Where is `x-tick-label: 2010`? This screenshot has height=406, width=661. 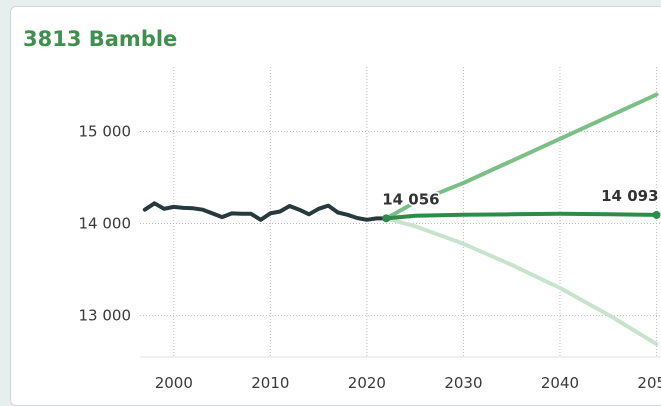
x-tick-label: 2010 is located at coordinates (270, 383).